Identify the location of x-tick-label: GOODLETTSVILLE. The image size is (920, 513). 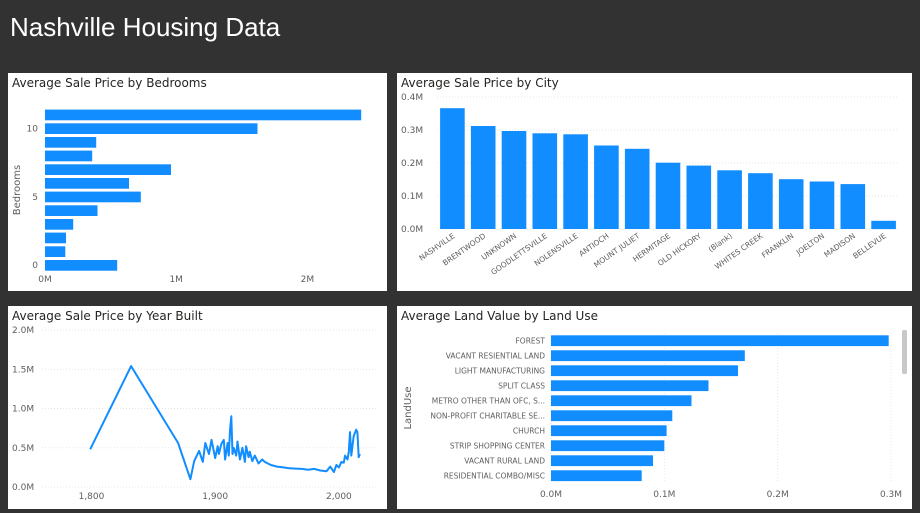
(519, 254).